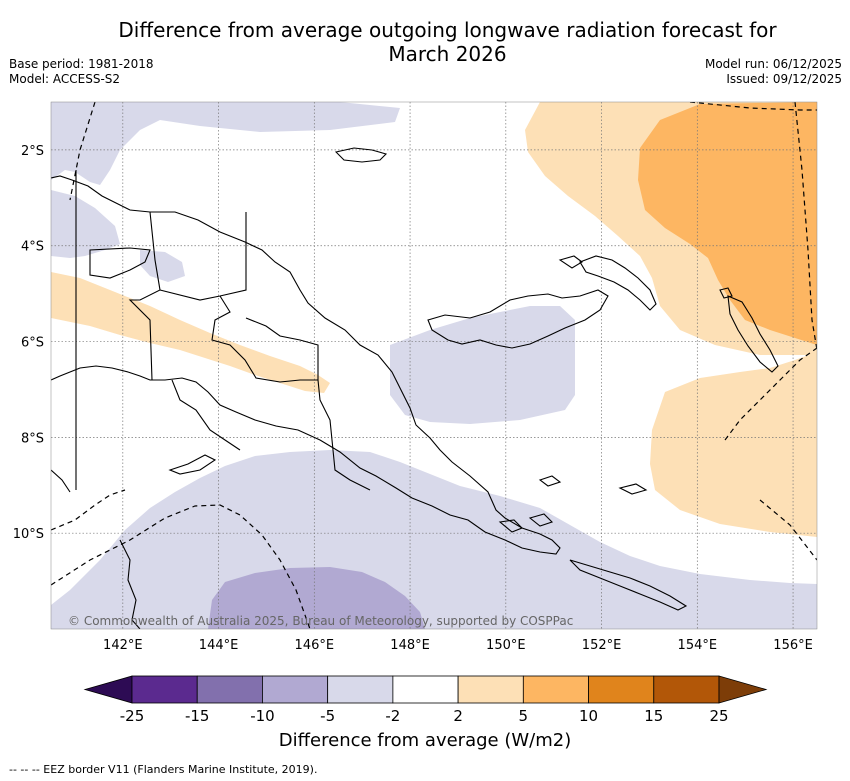  Describe the element at coordinates (602, 645) in the screenshot. I see `x-tick-label: 152°E` at that location.